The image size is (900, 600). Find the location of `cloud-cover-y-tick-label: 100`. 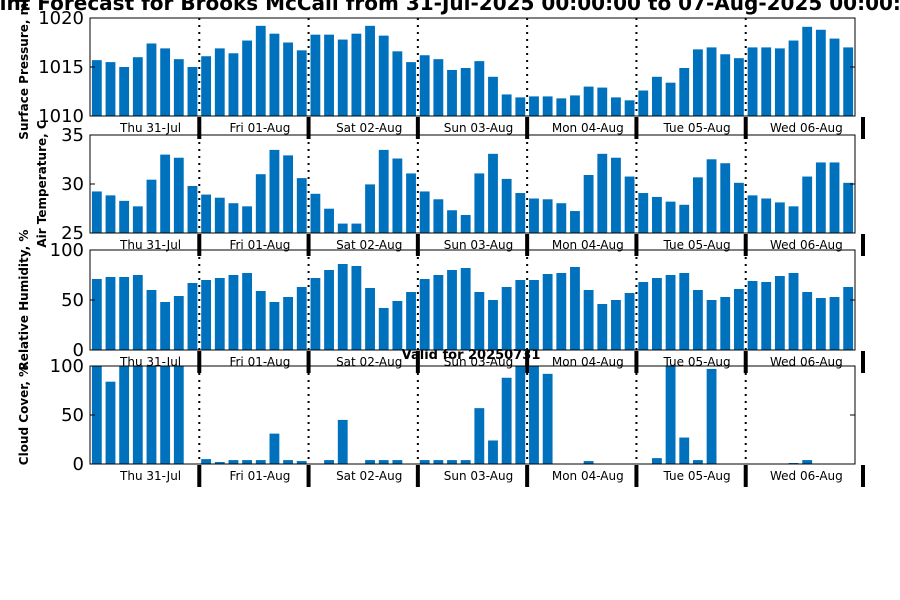

cloud-cover-y-tick-label: 100 is located at coordinates (67, 366).